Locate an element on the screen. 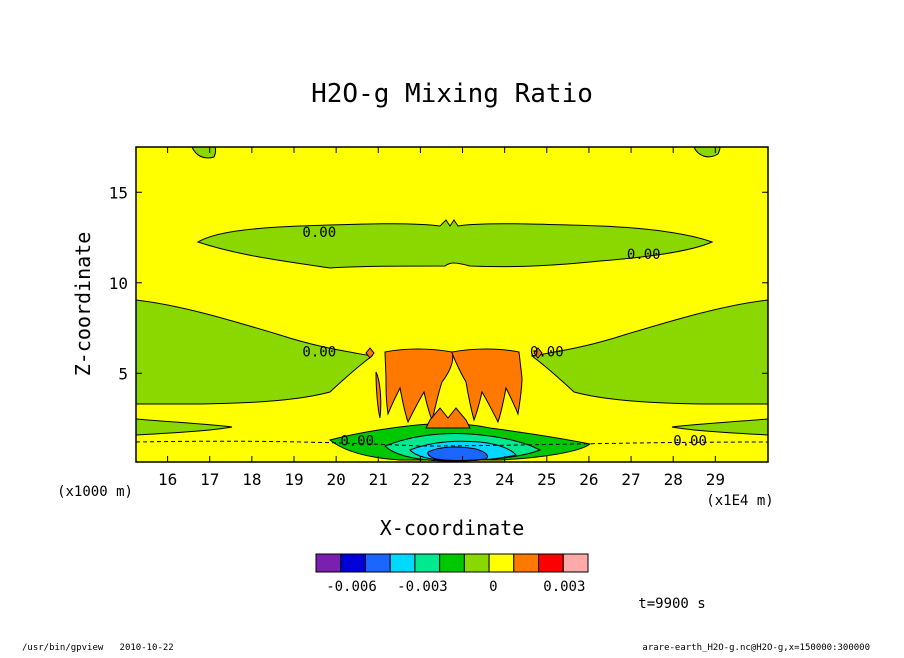 This screenshot has width=904, height=658. x-tick-label: 21 is located at coordinates (378, 479).